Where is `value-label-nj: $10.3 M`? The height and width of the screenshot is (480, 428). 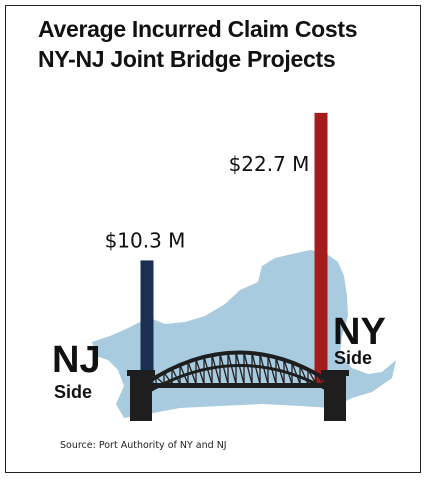
value-label-nj: $10.3 M is located at coordinates (145, 240).